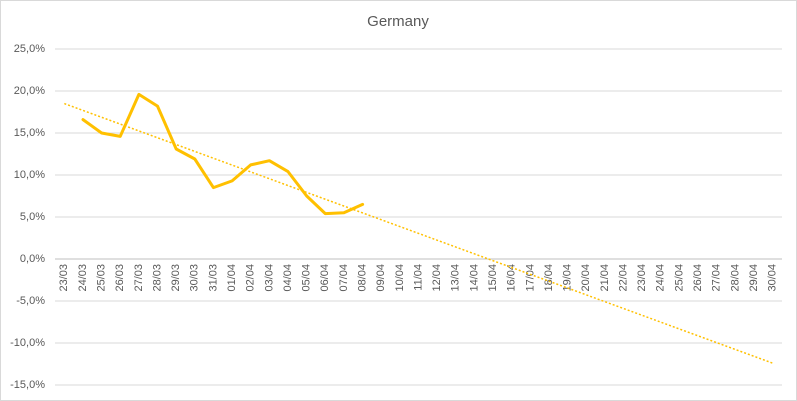 The height and width of the screenshot is (401, 797). I want to click on x-tick-label: 28/03, so click(157, 278).